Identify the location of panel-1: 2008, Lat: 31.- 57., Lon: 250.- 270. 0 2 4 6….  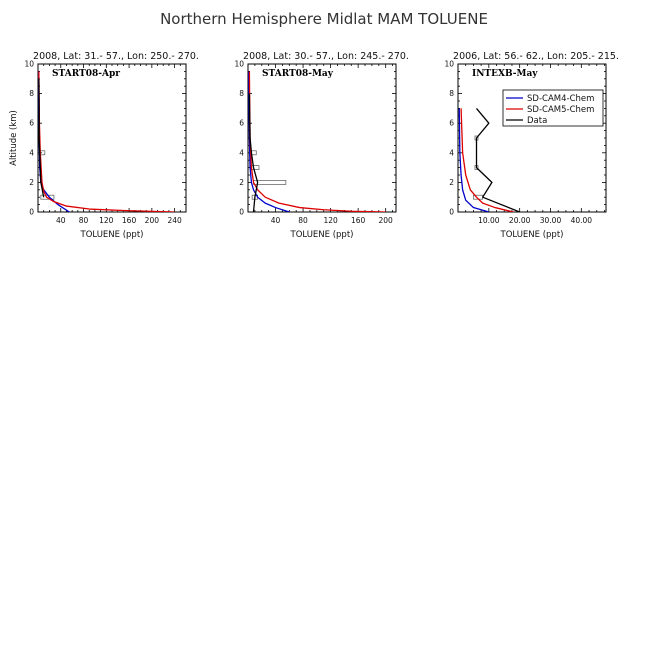
(104, 145).